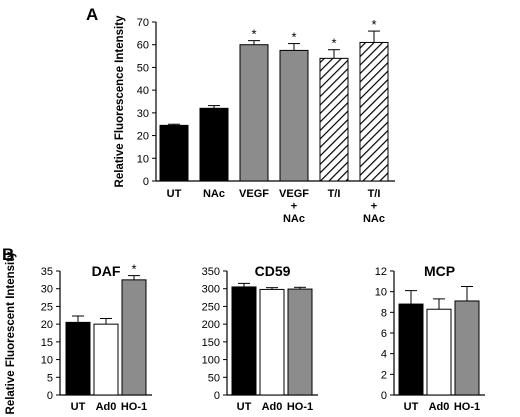 The height and width of the screenshot is (417, 520). What do you see at coordinates (11, 333) in the screenshot?
I see `y-axis-label: Relative Fluorescent Intensity` at bounding box center [11, 333].